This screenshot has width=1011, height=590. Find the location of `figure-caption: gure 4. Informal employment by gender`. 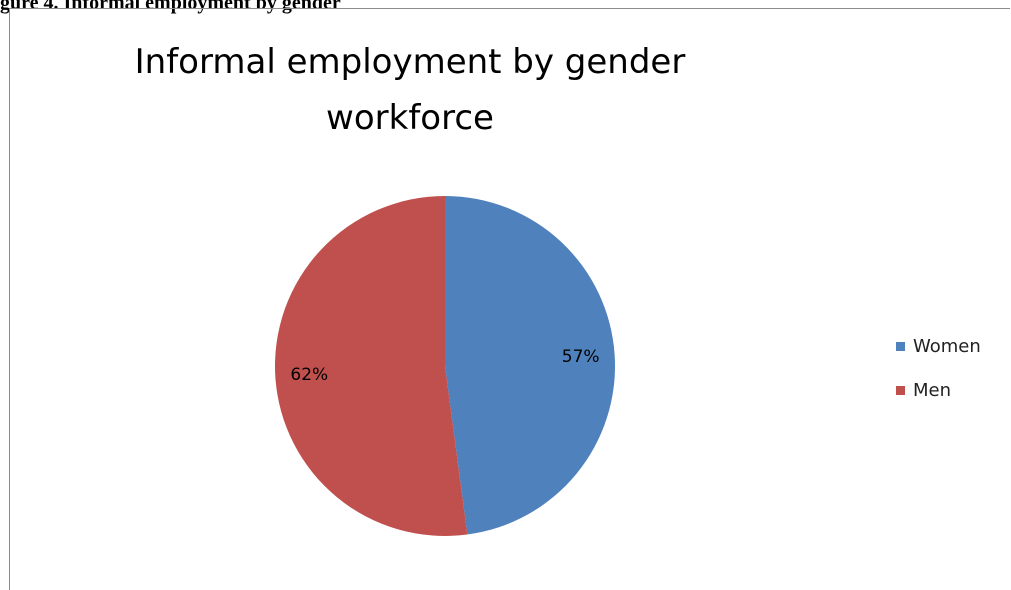

figure-caption: gure 4. Informal employment by gender is located at coordinates (170, 7).